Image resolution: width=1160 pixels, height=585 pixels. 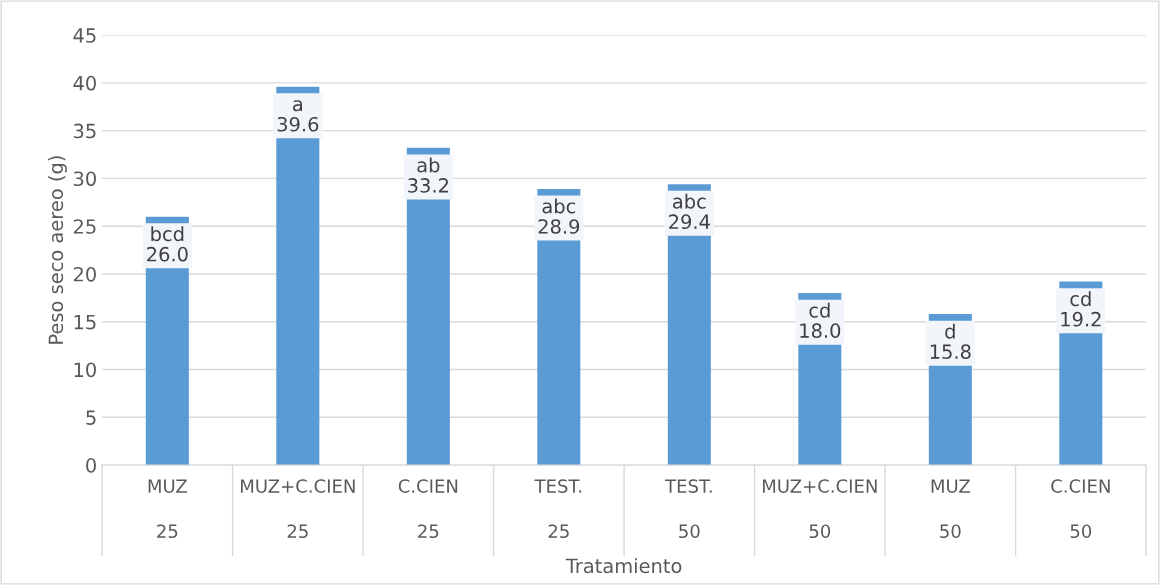 I want to click on data-label: a 39.6, so click(x=298, y=116).